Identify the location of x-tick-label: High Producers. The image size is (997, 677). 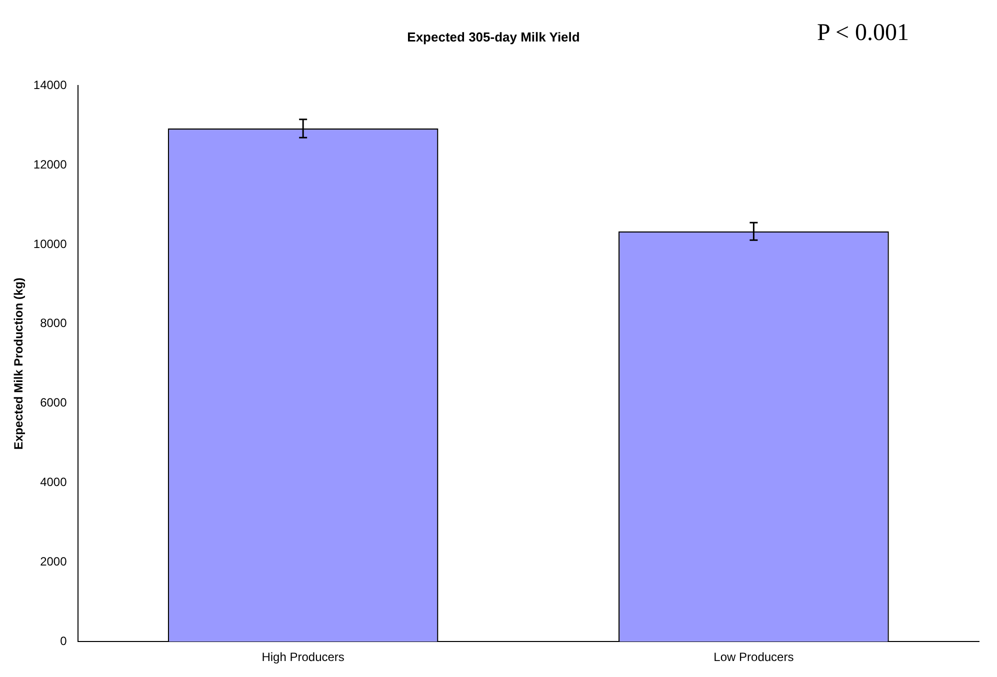
(303, 657).